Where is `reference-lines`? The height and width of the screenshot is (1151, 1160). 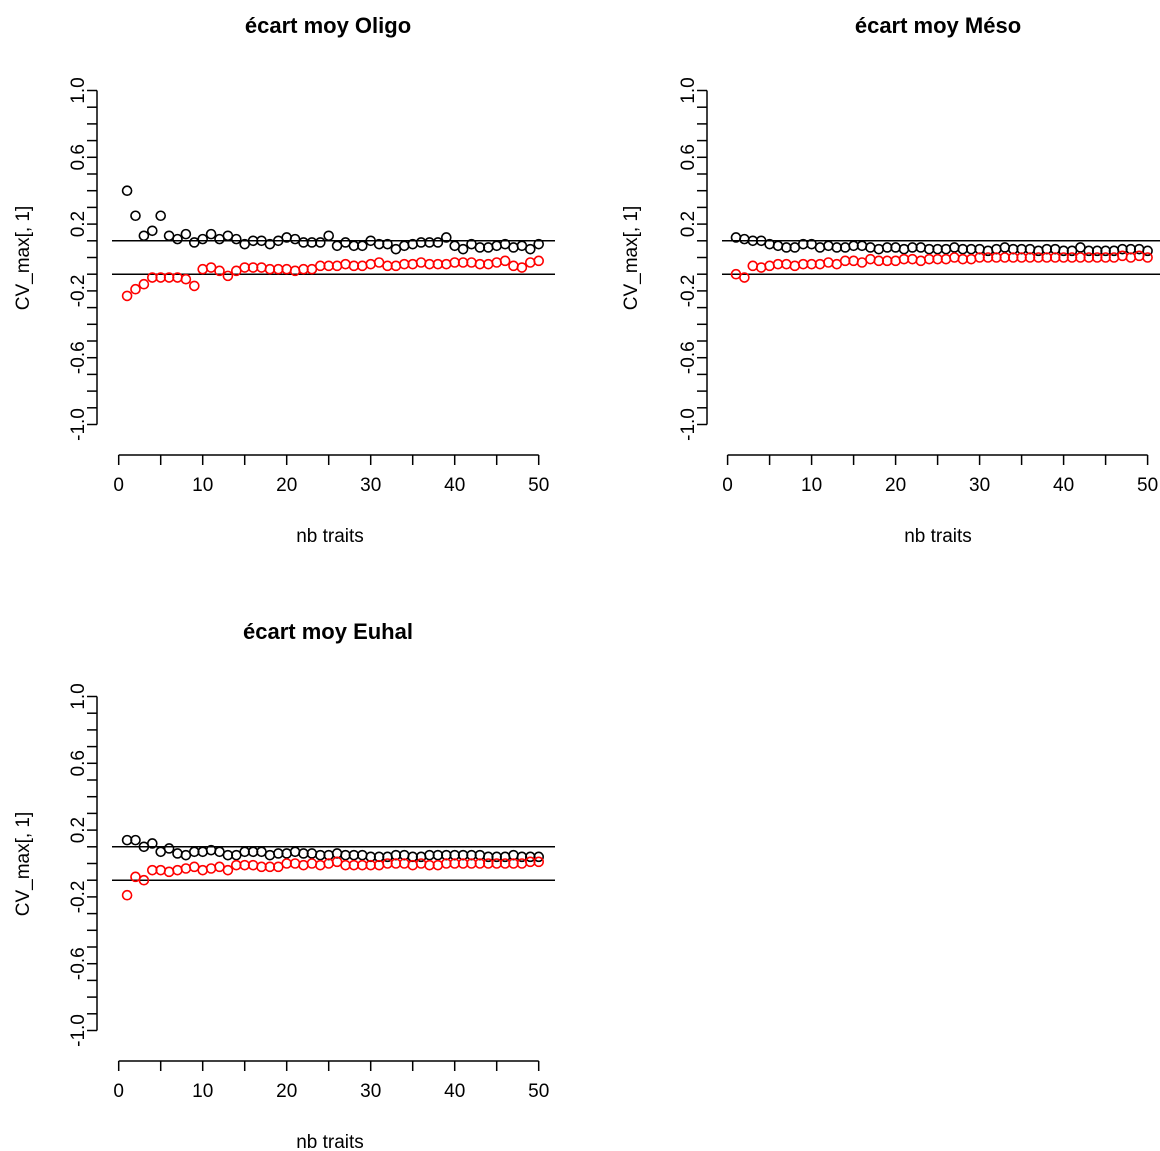
reference-lines is located at coordinates (333, 863).